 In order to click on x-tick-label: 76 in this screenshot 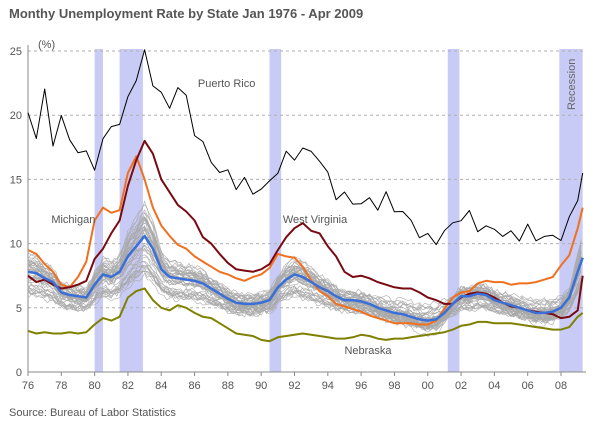, I will do `click(28, 386)`.